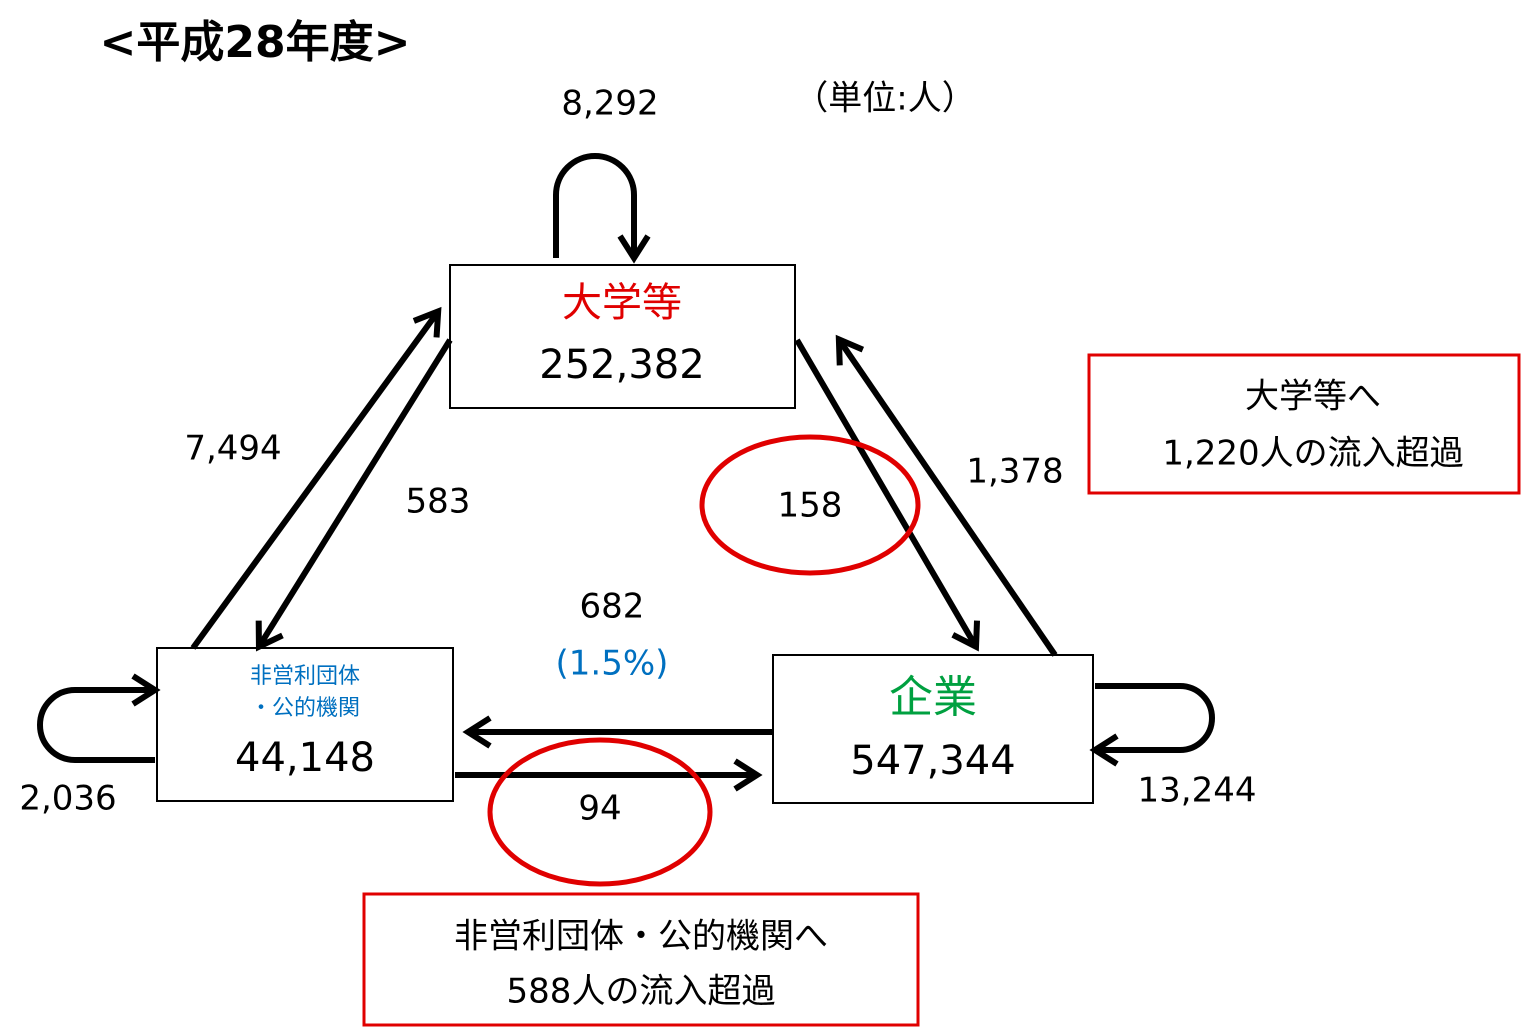  What do you see at coordinates (67, 799) in the screenshot?
I see `flow-label: 2,036` at bounding box center [67, 799].